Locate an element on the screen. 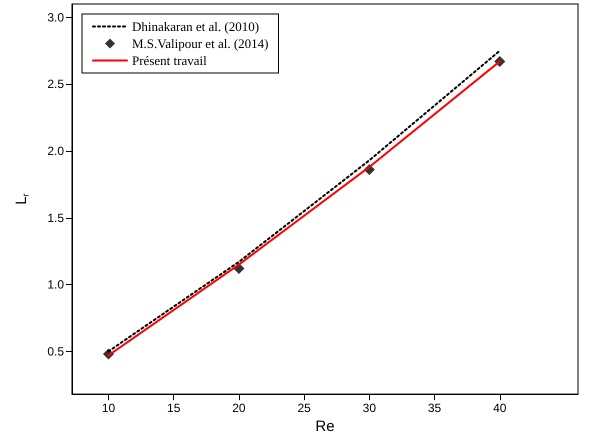 The height and width of the screenshot is (439, 598). x-tick-label: 15 is located at coordinates (174, 408).